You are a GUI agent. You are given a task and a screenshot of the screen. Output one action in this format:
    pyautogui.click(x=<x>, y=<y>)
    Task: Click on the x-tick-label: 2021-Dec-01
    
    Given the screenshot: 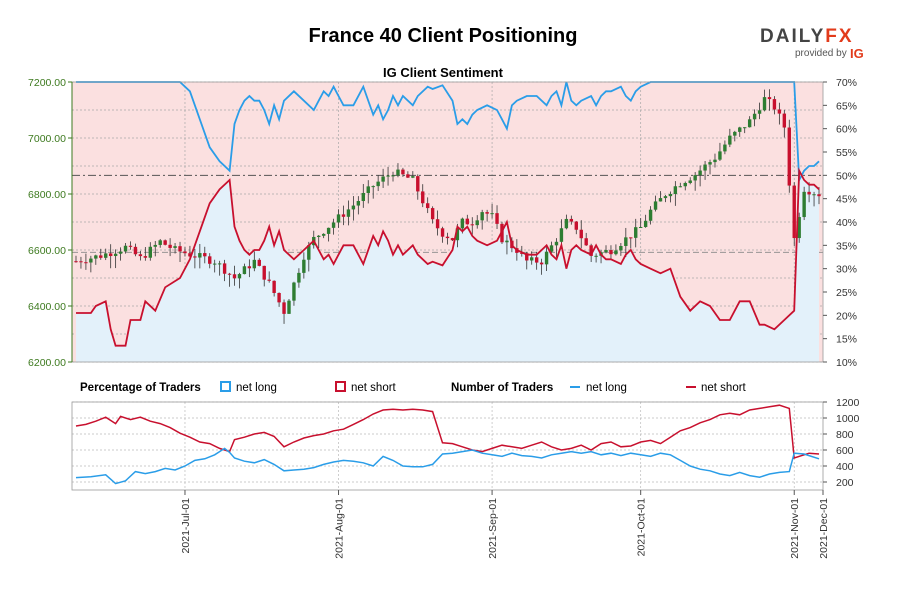 What is the action you would take?
    pyautogui.click(x=824, y=528)
    